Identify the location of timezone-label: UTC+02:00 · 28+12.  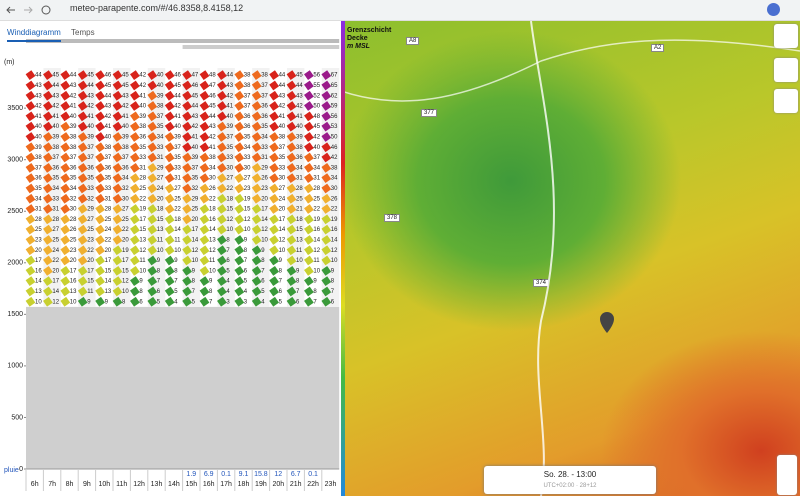
(570, 486).